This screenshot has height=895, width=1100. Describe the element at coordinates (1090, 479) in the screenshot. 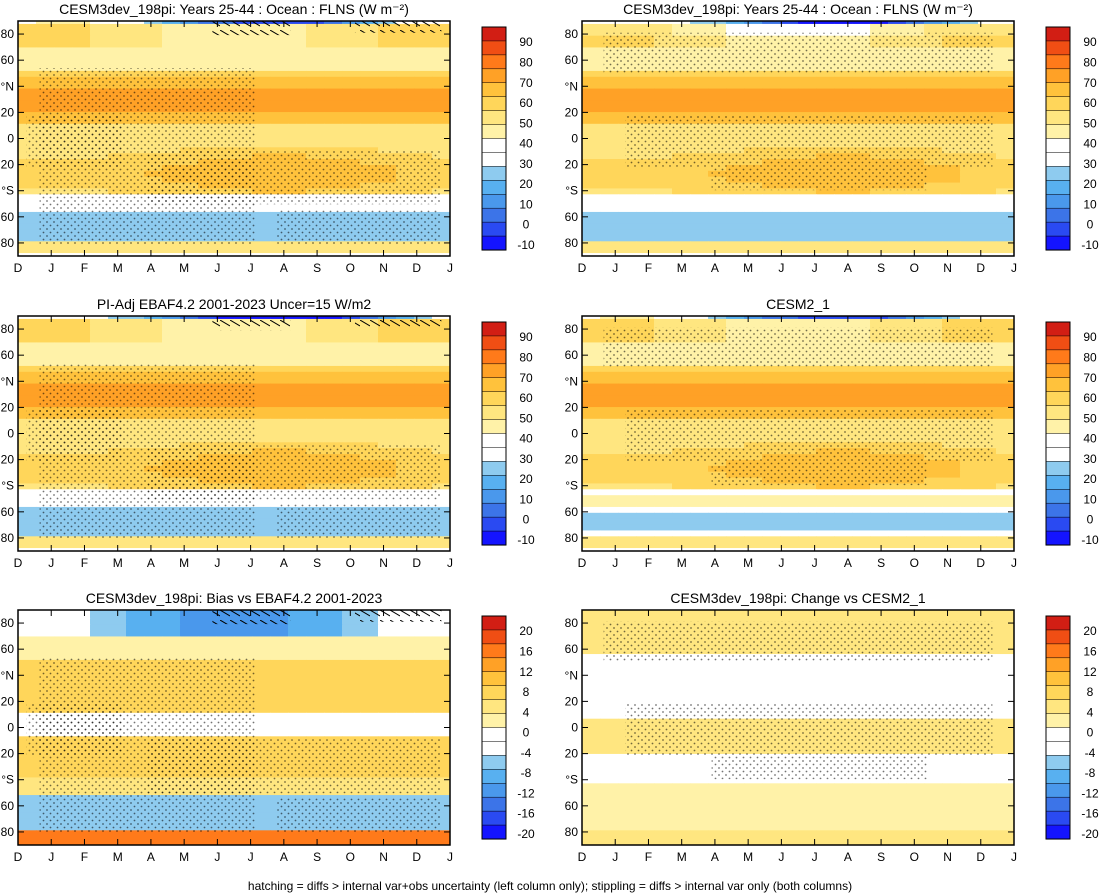

I see `colorbar-label: 20` at that location.